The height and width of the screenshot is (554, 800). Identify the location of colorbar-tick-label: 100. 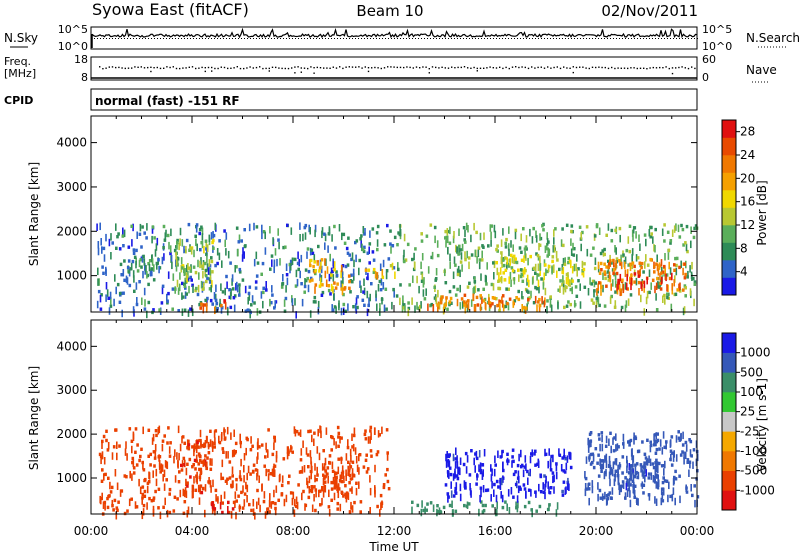
(751, 392).